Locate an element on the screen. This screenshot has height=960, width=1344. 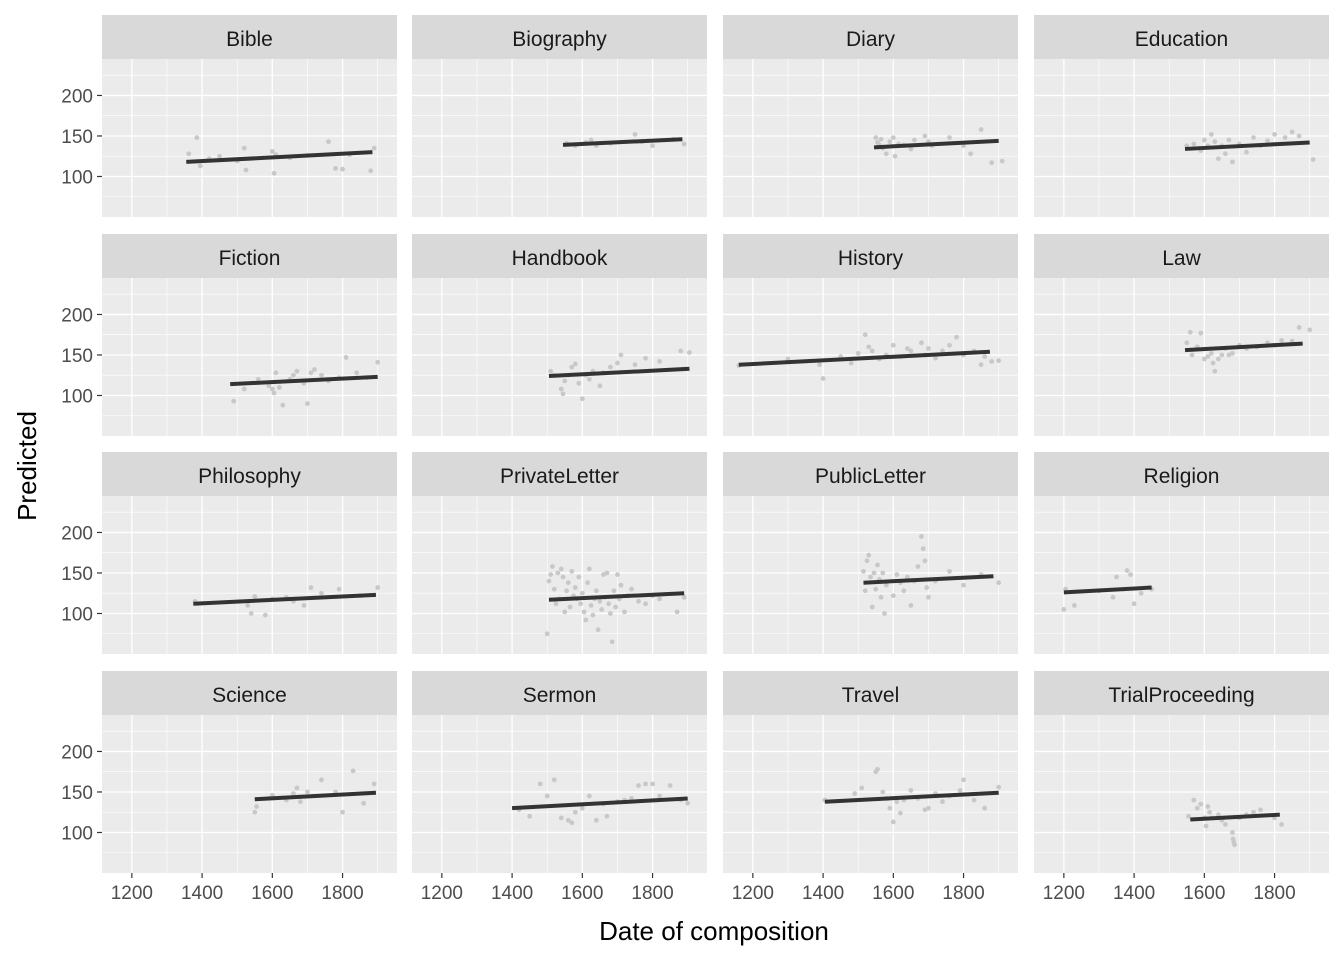
facet-science: Science is located at coordinates (249, 772).